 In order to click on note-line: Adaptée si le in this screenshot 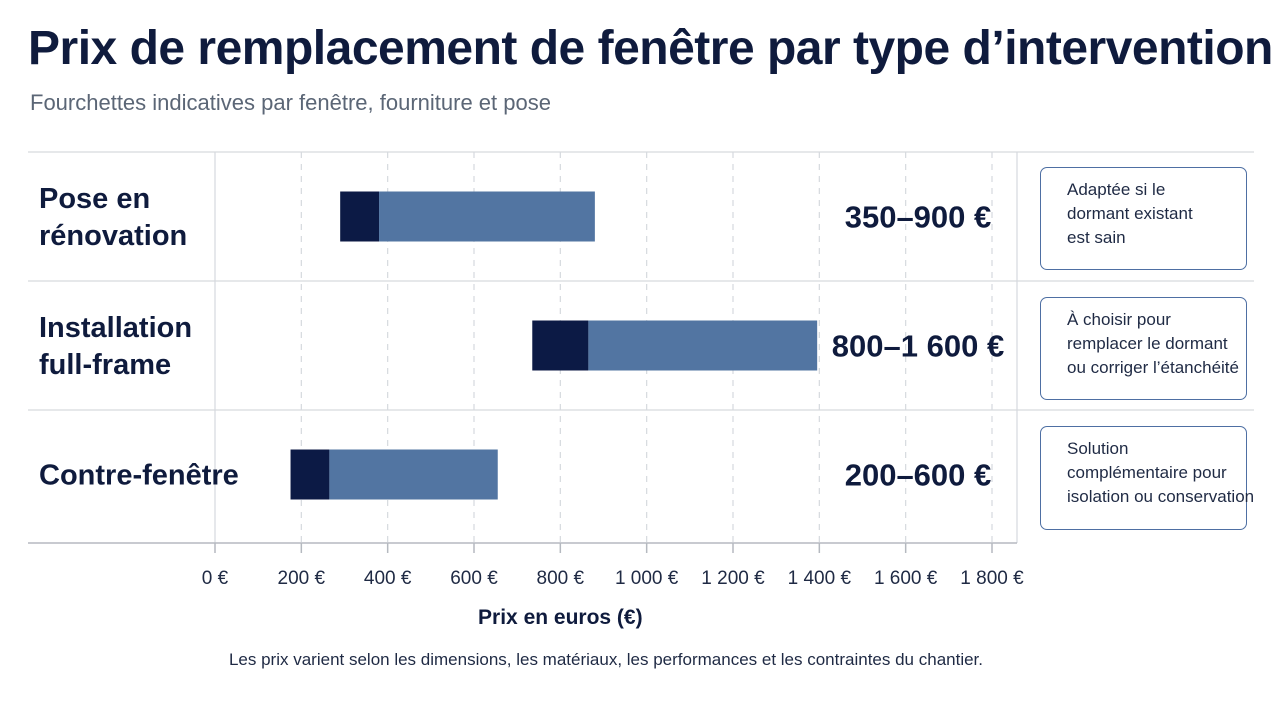, I will do `click(1116, 189)`.